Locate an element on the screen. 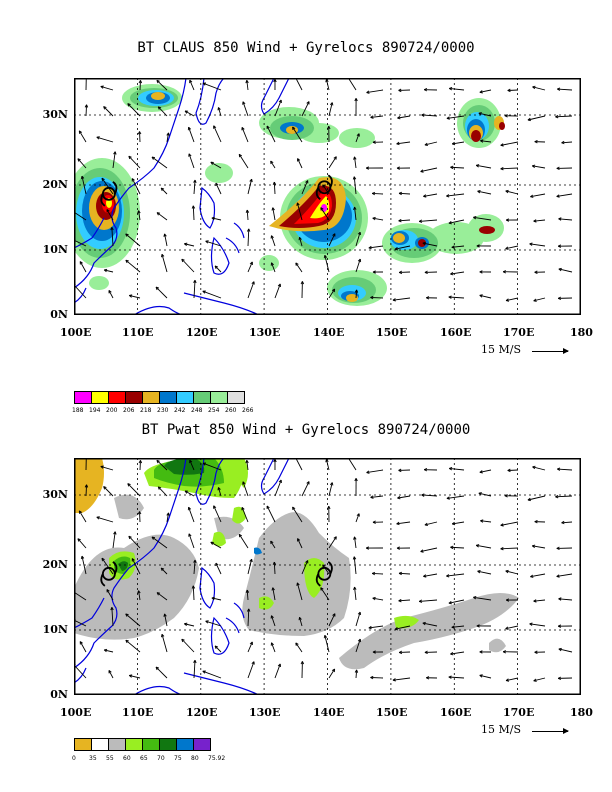 Image resolution: width=612 pixels, height=792 pixels. panel2-ytick-10N: 10N is located at coordinates (55, 629).